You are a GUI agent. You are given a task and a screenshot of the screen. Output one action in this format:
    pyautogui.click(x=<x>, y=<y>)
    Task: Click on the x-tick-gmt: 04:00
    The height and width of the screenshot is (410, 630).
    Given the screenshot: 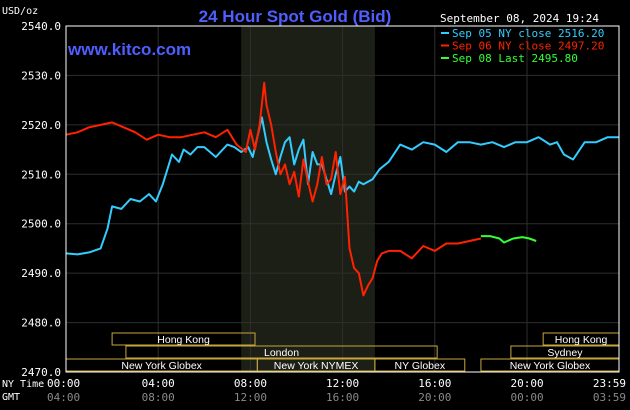 What is the action you would take?
    pyautogui.click(x=63, y=397)
    